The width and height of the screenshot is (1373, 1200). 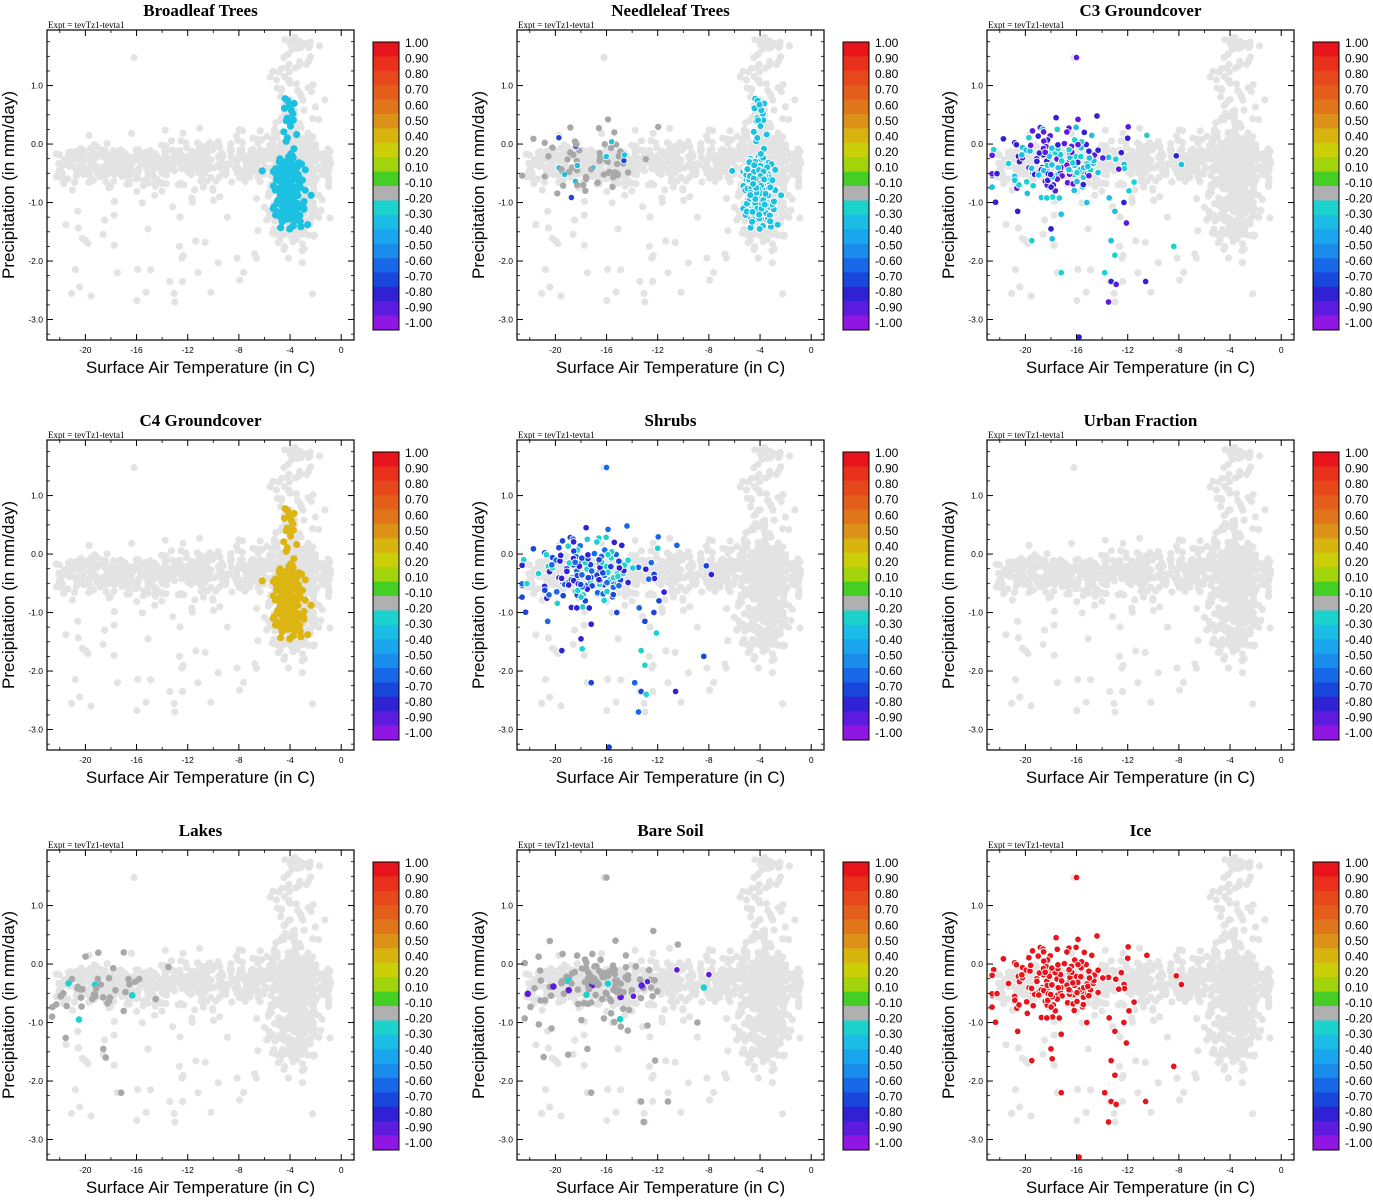 What do you see at coordinates (606, 350) in the screenshot?
I see `x-tick-label: -16` at bounding box center [606, 350].